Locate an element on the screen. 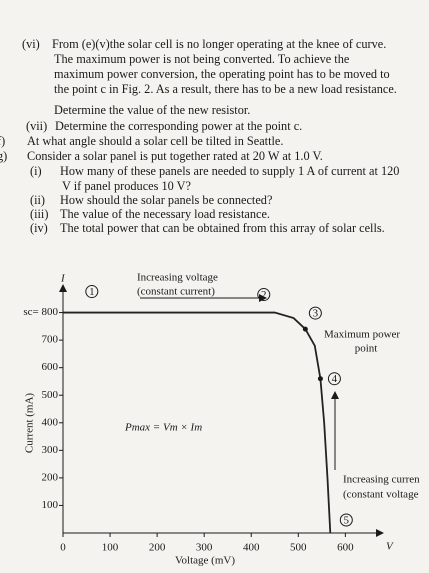 The image size is (429, 573). y-tick-label: 700 is located at coordinates (50, 340).